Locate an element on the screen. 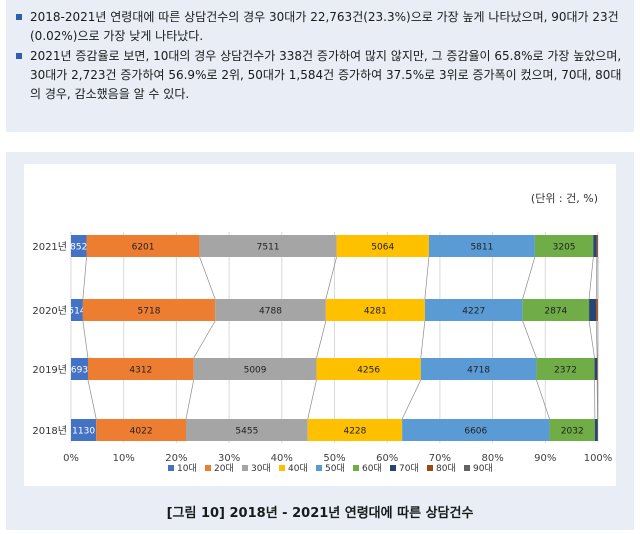 The width and height of the screenshot is (640, 534). bar-data-label: 4022 is located at coordinates (141, 432).